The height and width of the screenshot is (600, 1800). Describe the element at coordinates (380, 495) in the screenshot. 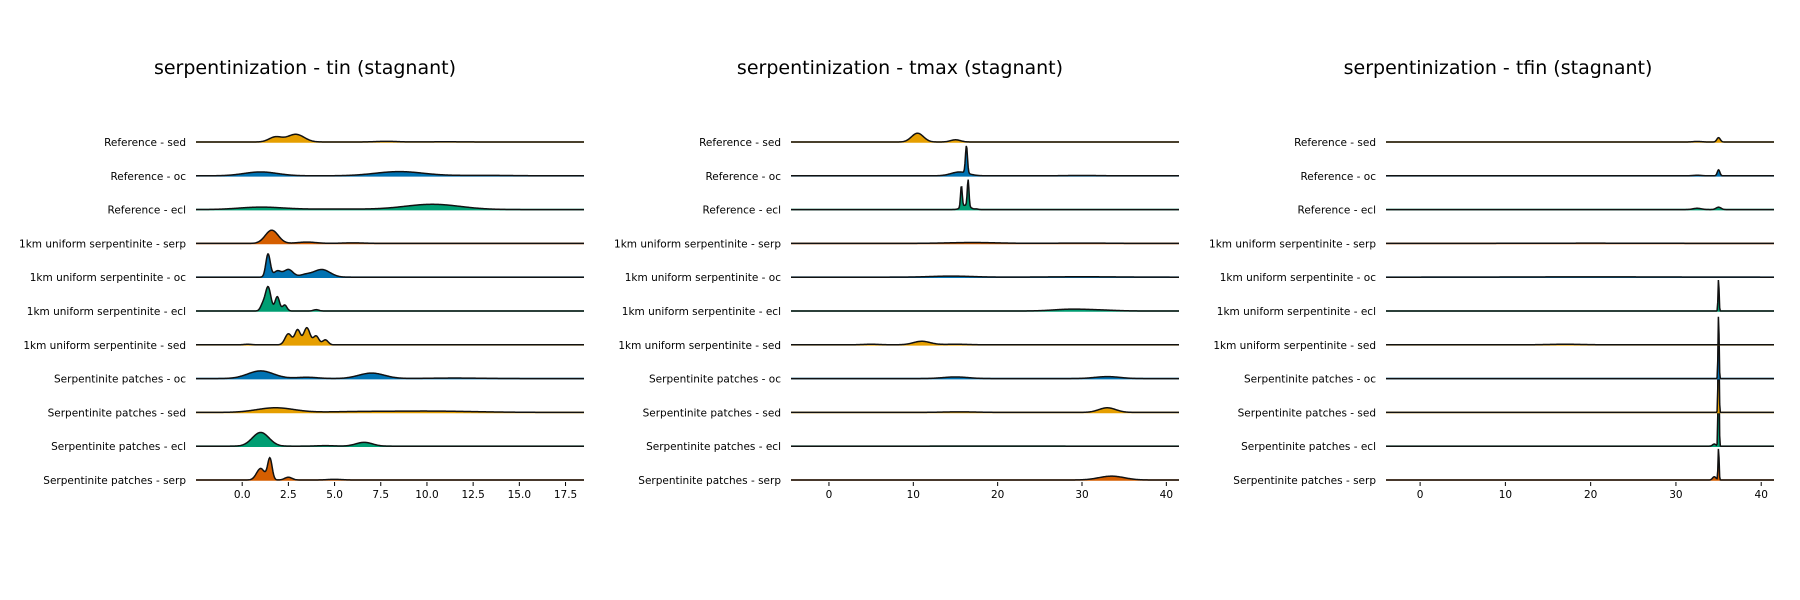

I see `x-tick-label: 7.5` at that location.